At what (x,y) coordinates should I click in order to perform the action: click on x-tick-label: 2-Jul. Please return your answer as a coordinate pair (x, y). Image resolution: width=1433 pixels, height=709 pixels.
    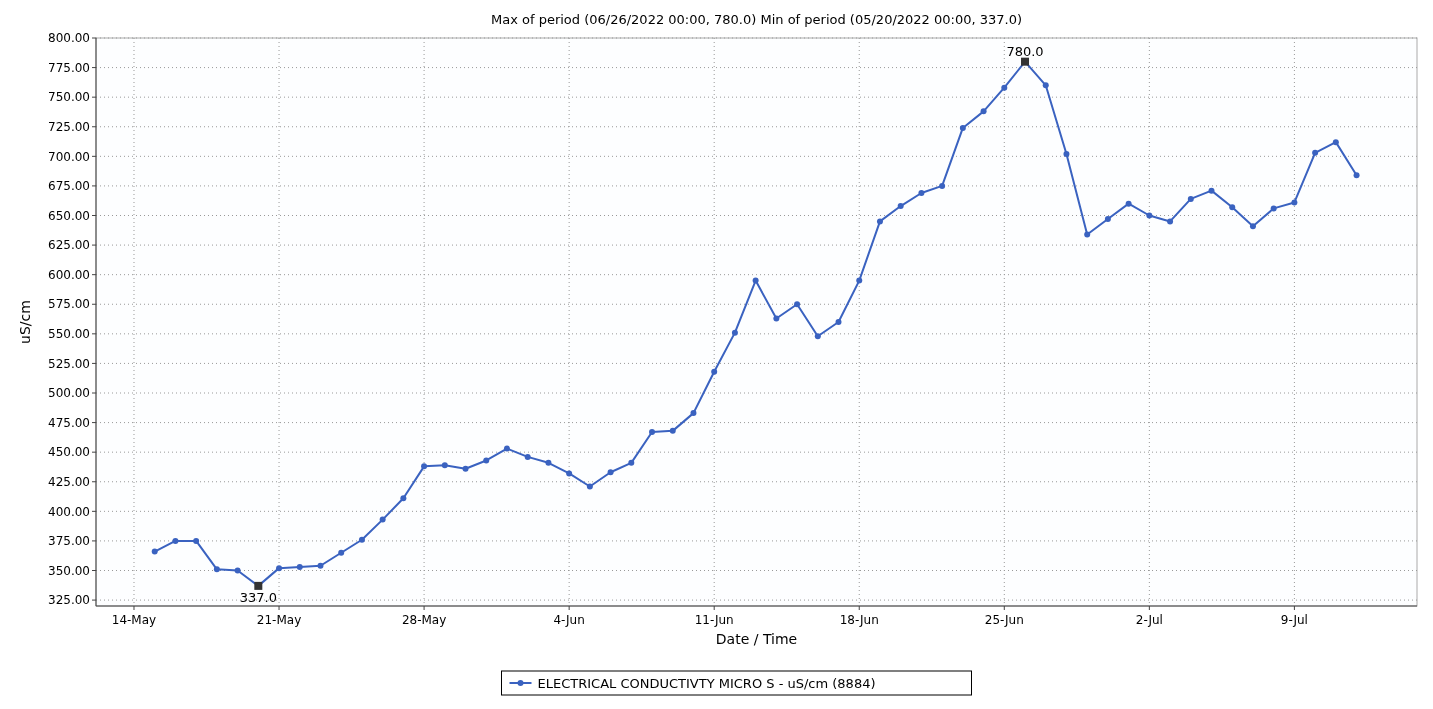
    Looking at the image, I should click on (1149, 620).